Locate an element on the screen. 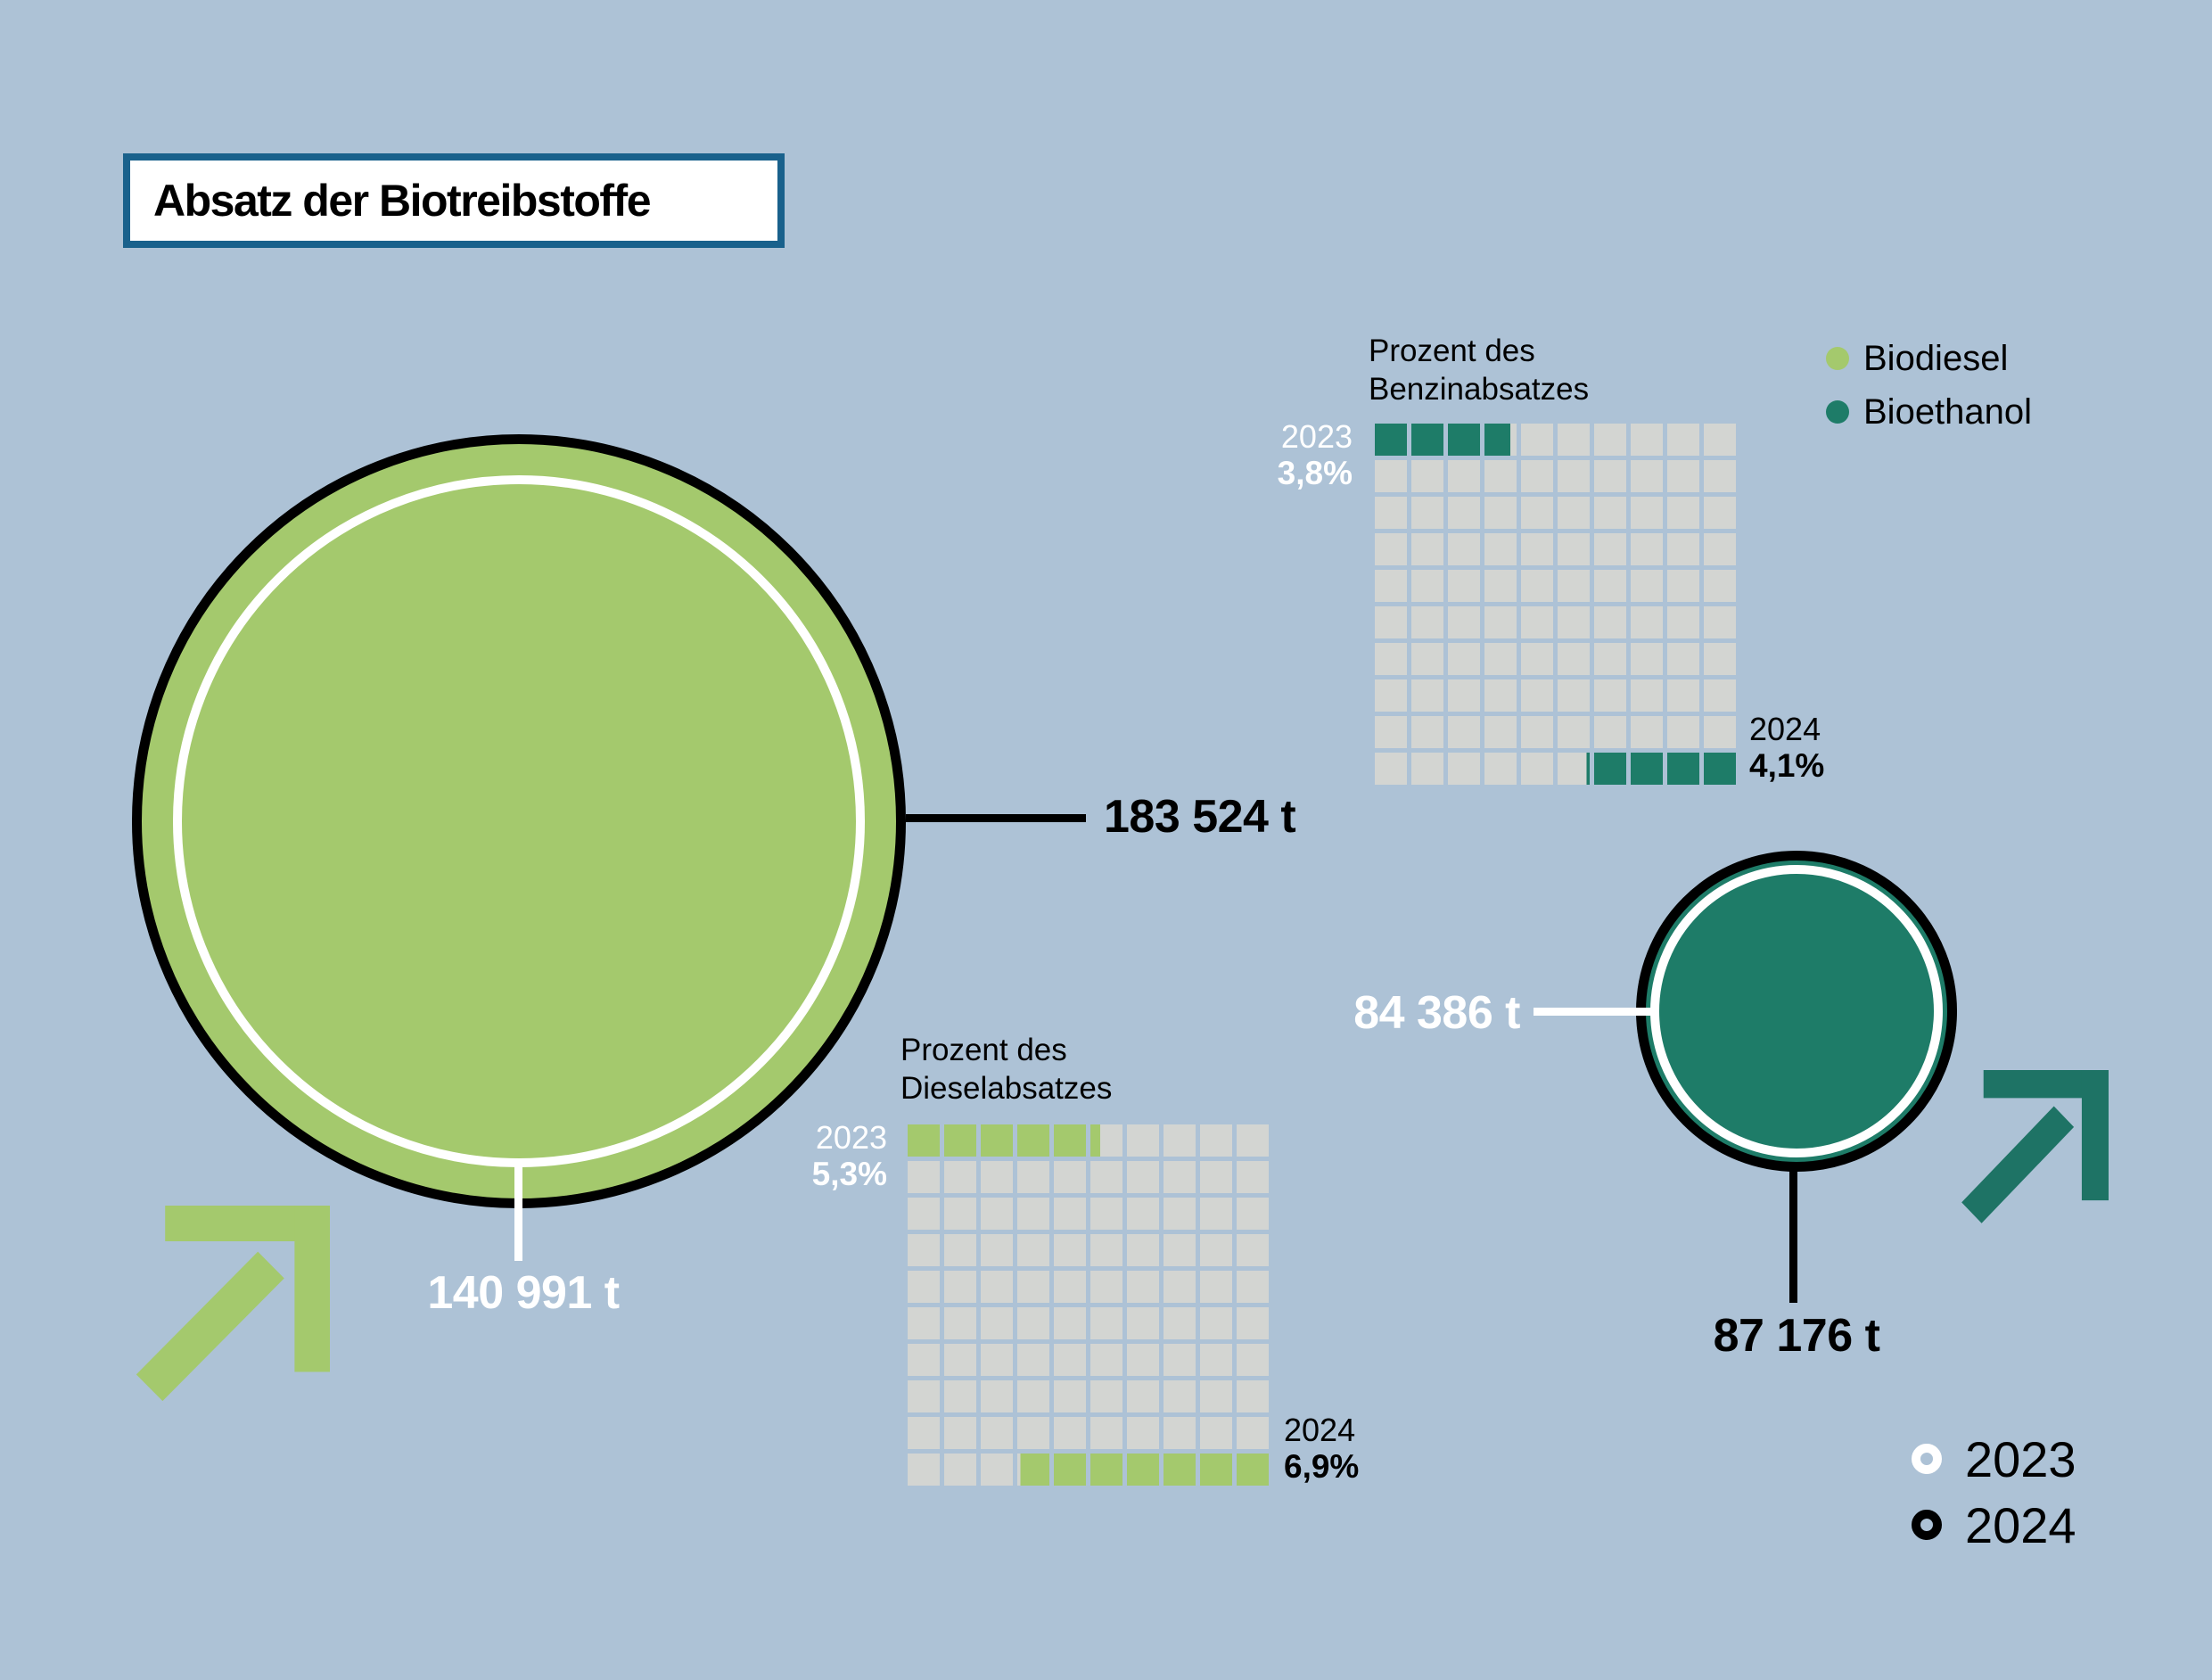 This screenshot has height=1680, width=2212. waffle-diesel-title-line2: Dieselabsatzes is located at coordinates (1006, 1088).